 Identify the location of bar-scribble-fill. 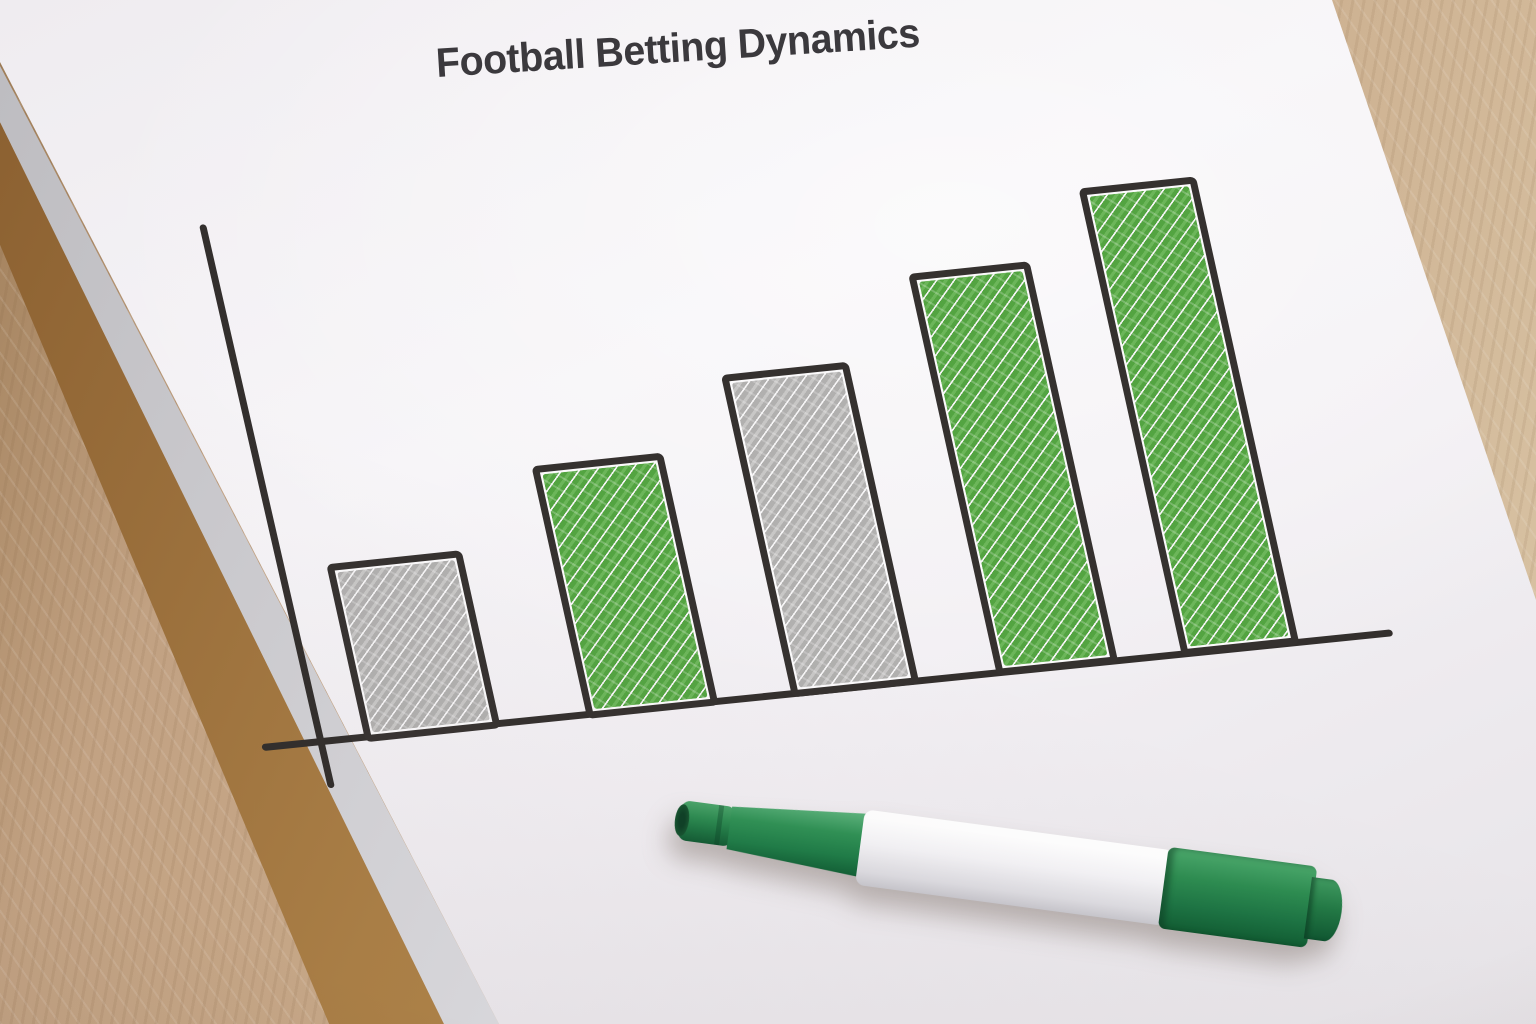
(413, 646).